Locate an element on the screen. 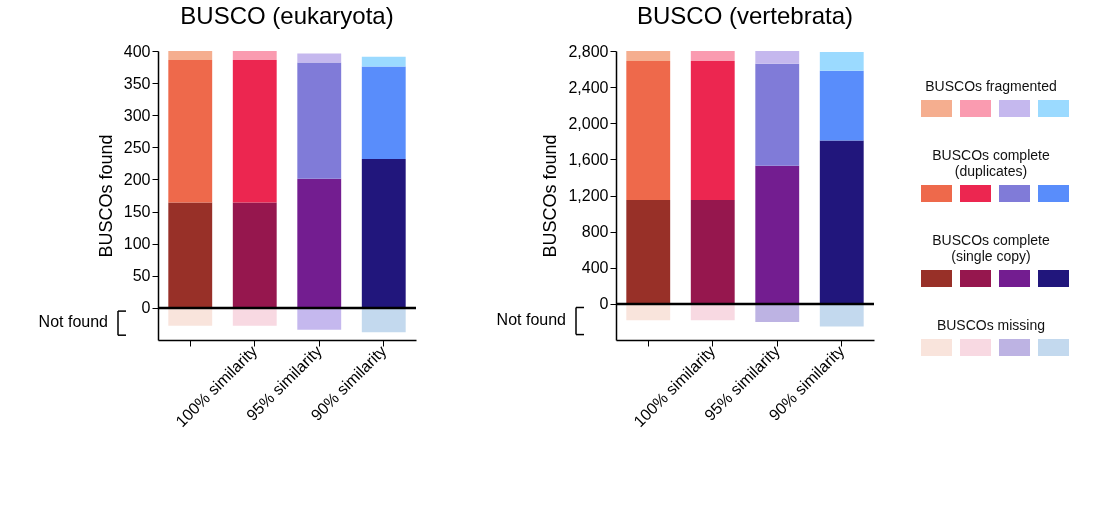  y-tick-label: 2,400 is located at coordinates (588, 87).